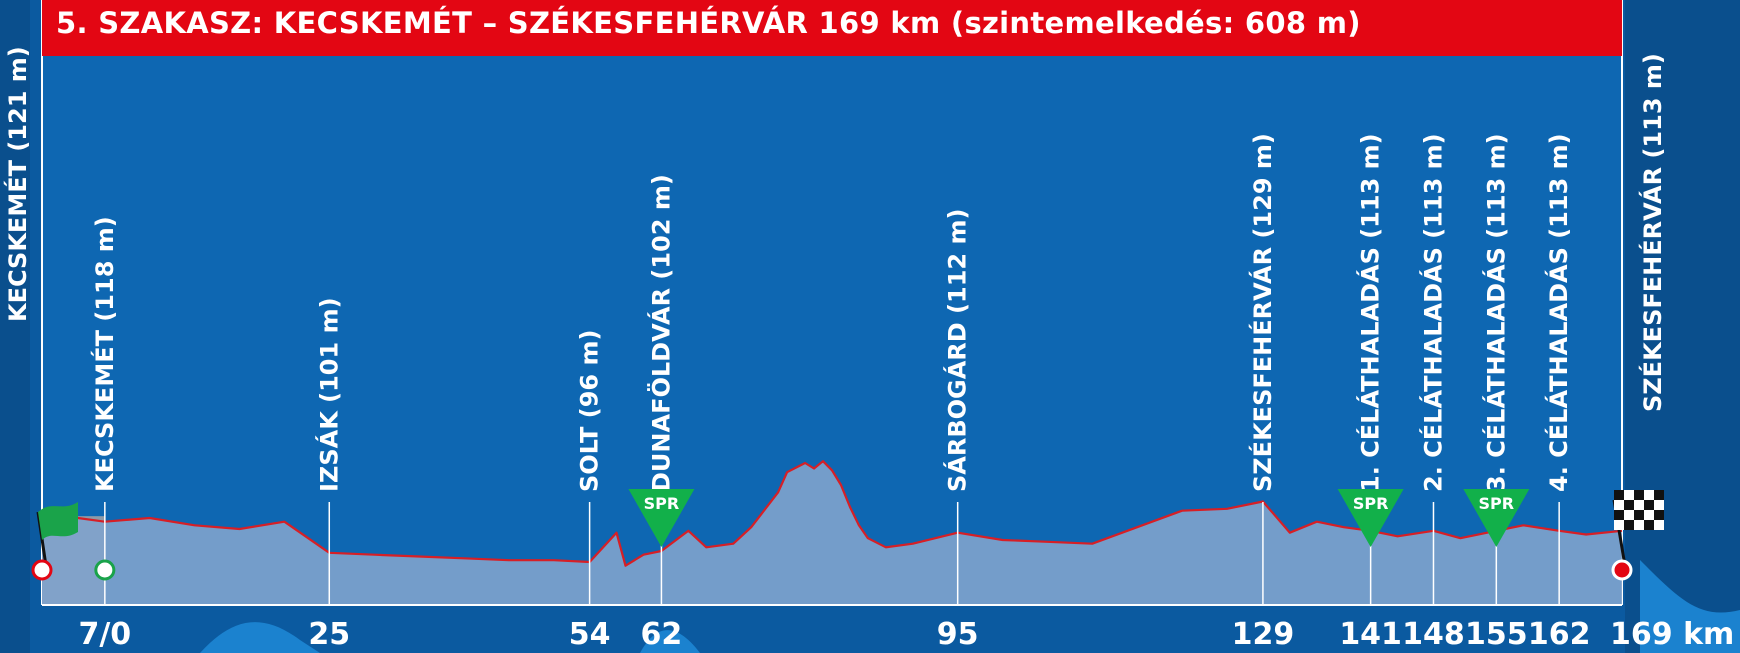 The width and height of the screenshot is (1740, 653). Describe the element at coordinates (1672, 634) in the screenshot. I see `x-tick-label: 169 km` at that location.